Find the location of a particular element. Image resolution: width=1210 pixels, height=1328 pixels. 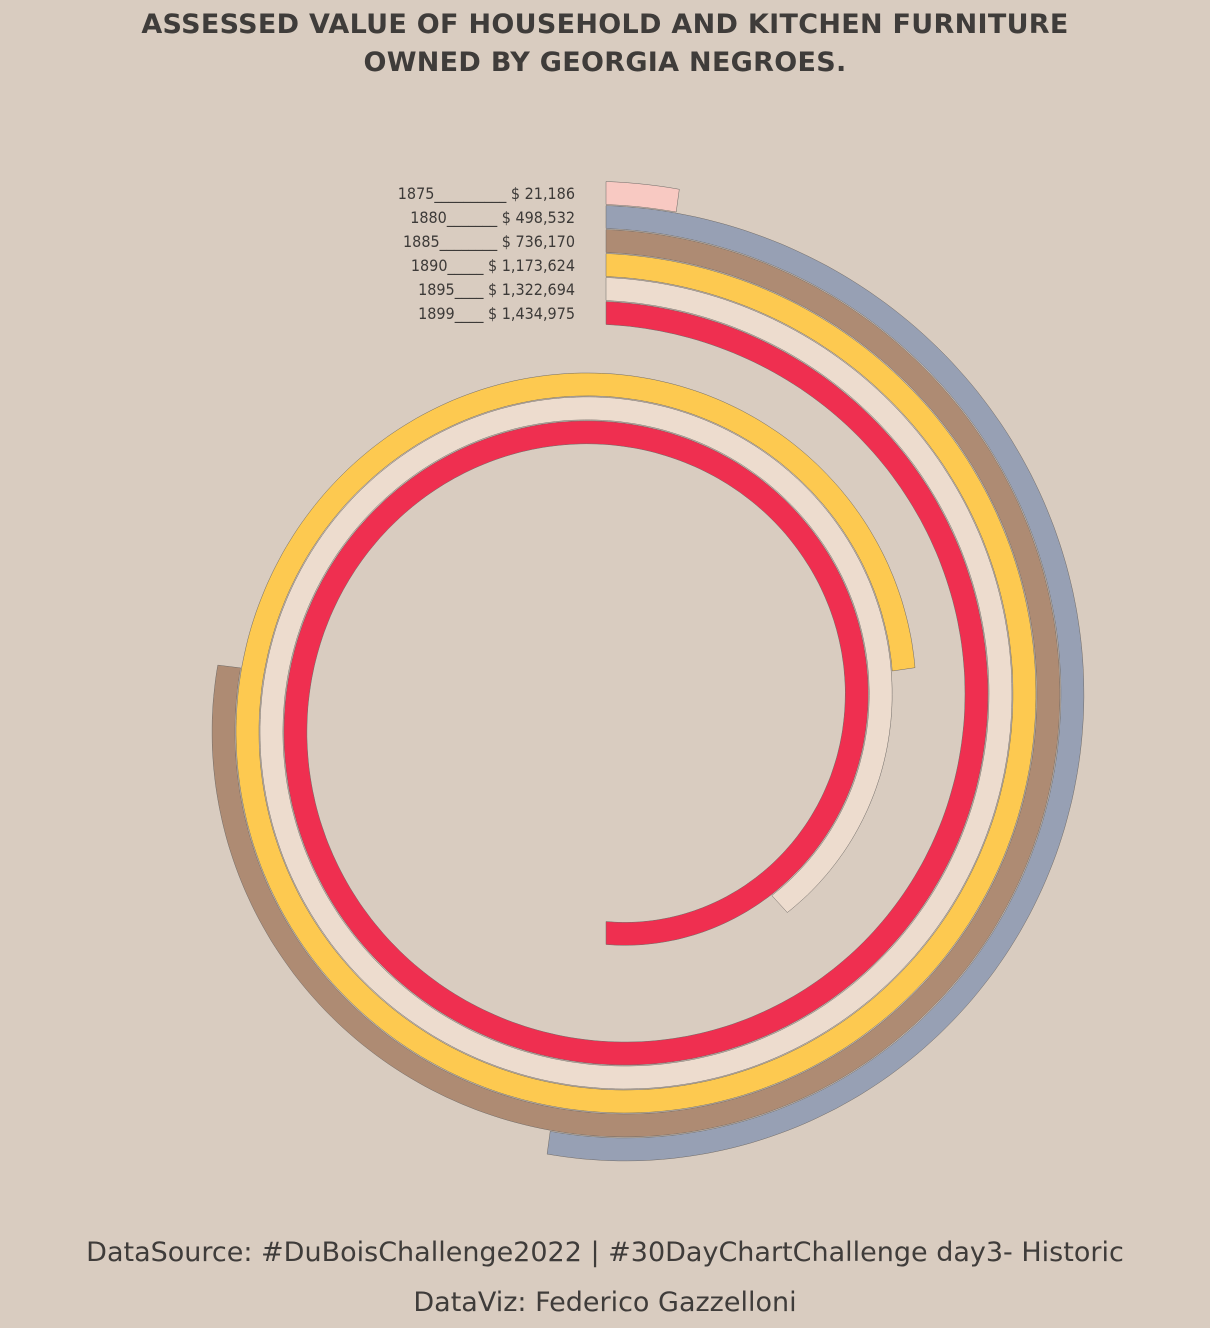

legend-label-1899: 1899____ $ 1,434,975 is located at coordinates (496, 314).